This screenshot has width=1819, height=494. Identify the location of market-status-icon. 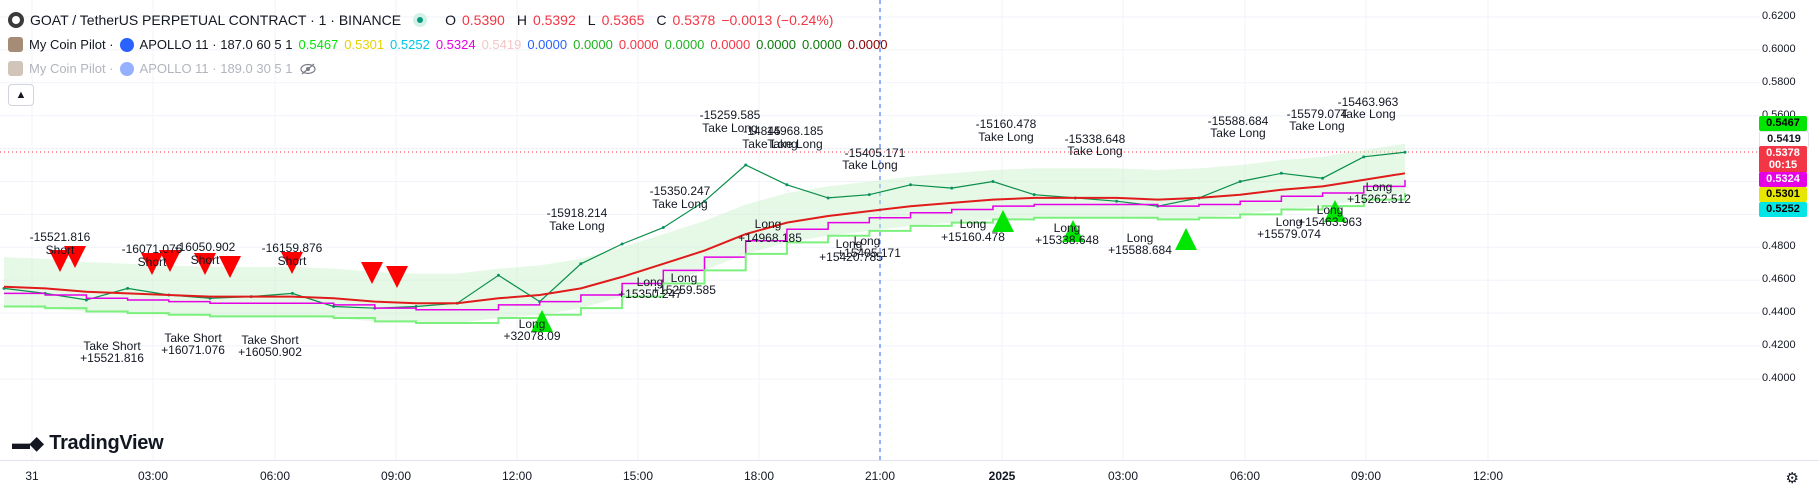
(420, 20).